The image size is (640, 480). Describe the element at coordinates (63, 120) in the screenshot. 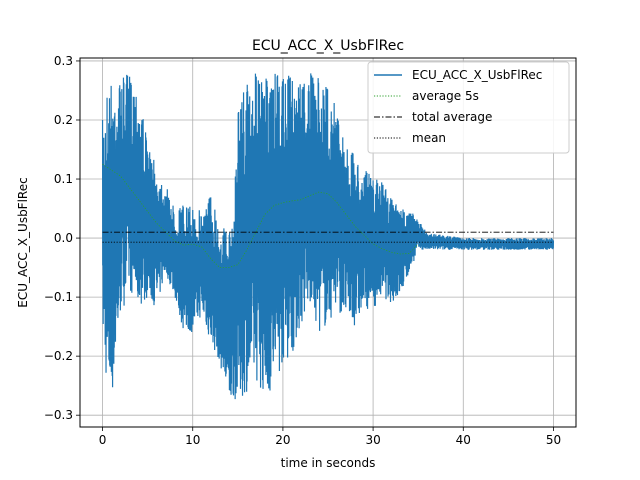

I see `y-tick-label: 0.2` at that location.